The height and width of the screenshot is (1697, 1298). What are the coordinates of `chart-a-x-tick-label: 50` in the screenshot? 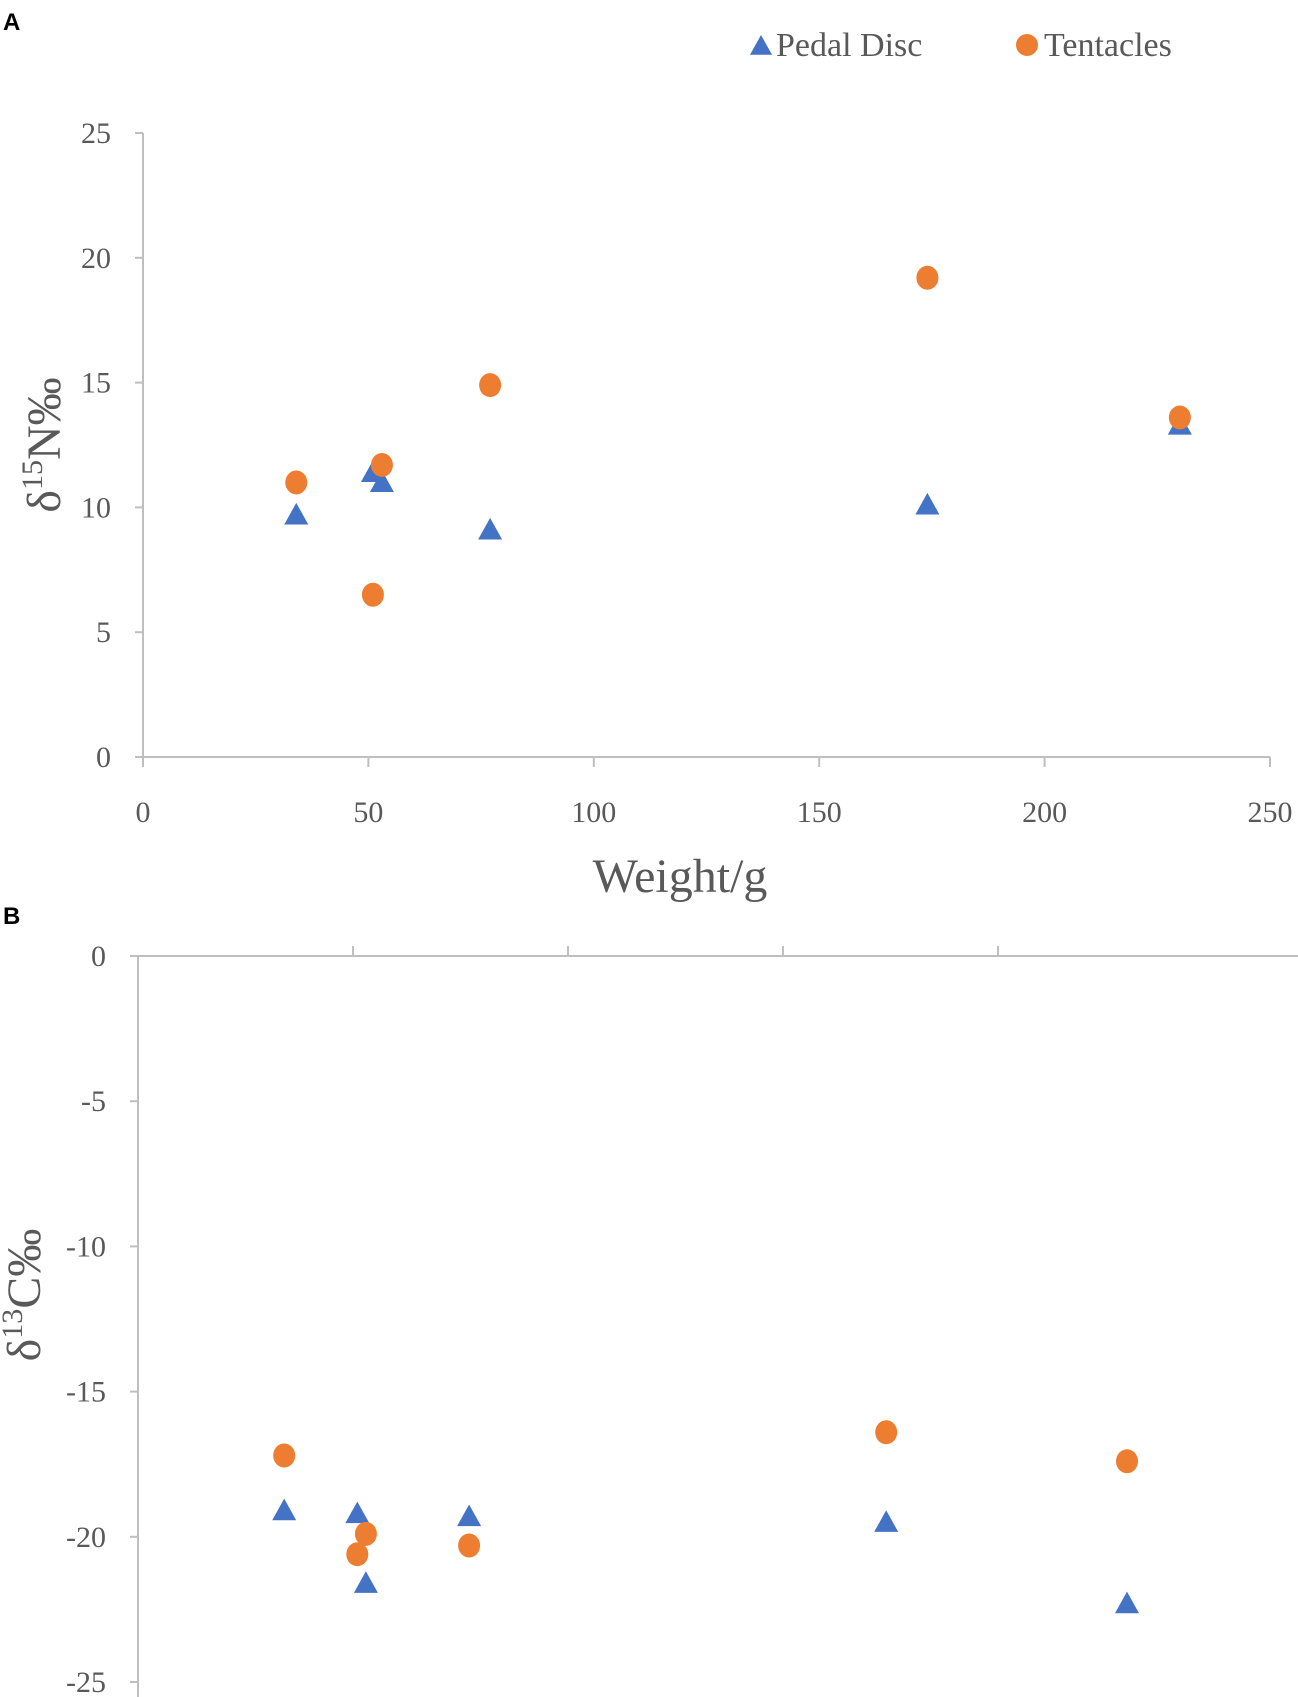 It's located at (368, 812).